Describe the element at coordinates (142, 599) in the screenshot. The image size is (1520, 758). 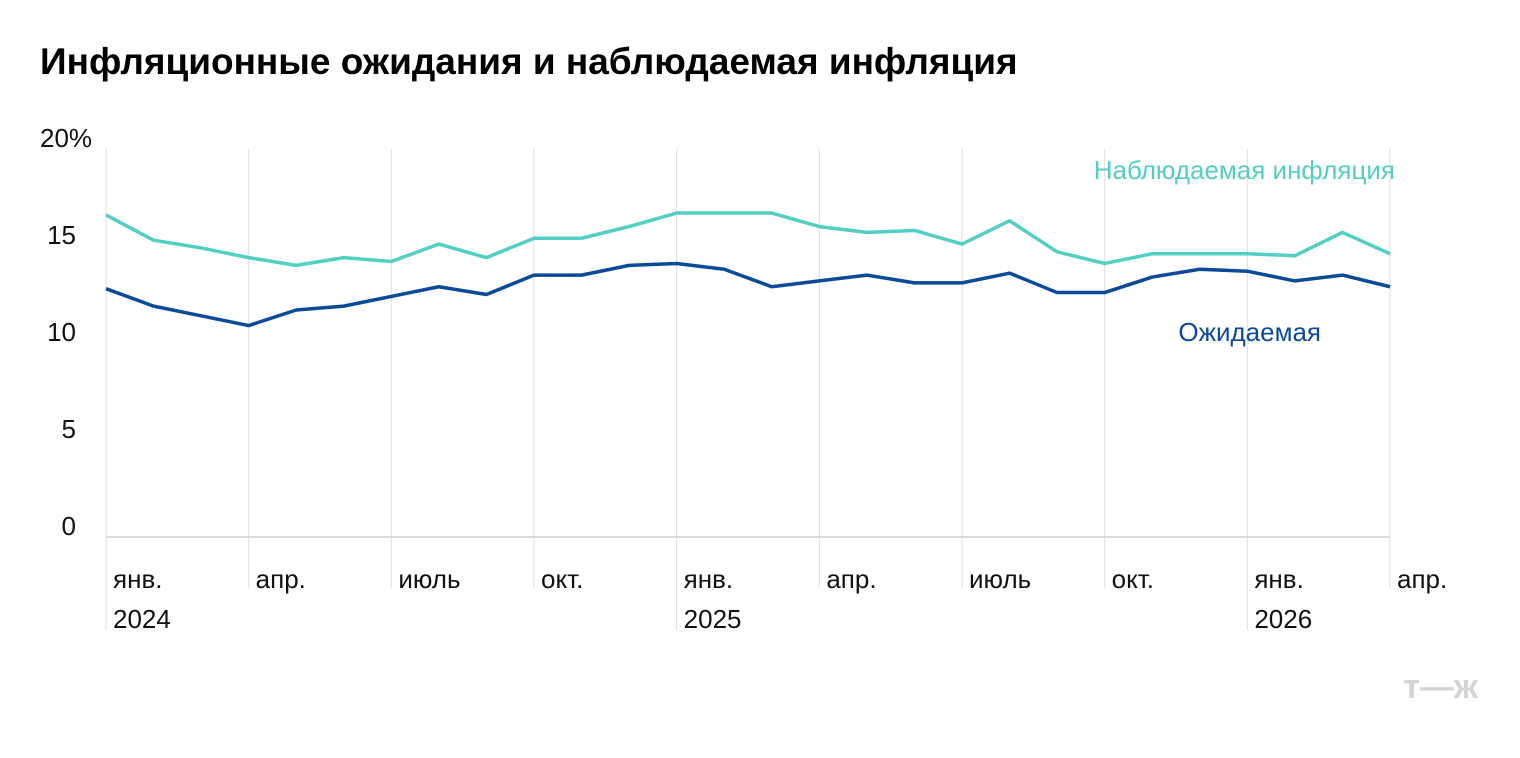
I see `x-tick-label: янв. 2024` at that location.